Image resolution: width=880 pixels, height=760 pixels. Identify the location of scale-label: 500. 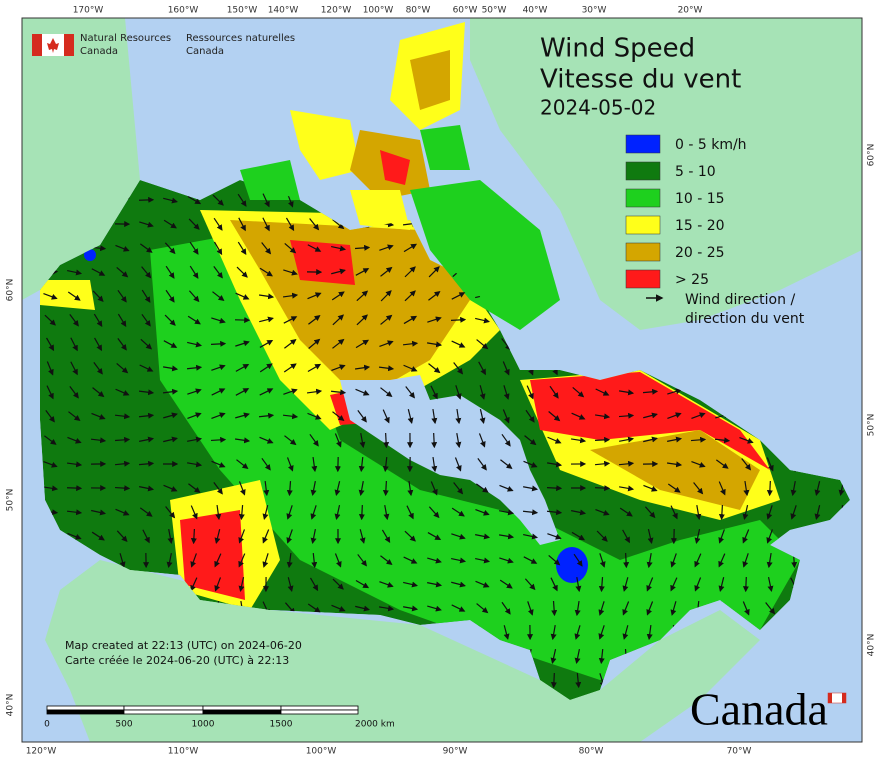
(123, 725).